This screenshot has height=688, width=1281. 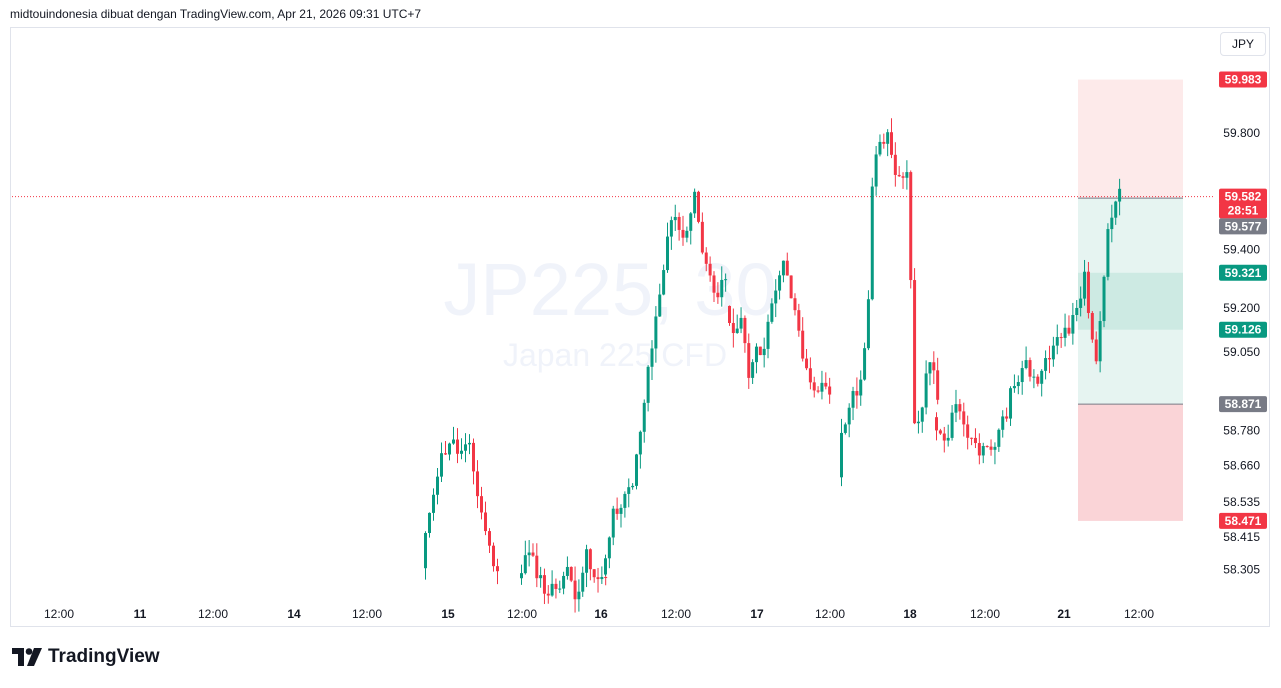 I want to click on price-tag-label: 58.871, so click(x=1243, y=404).